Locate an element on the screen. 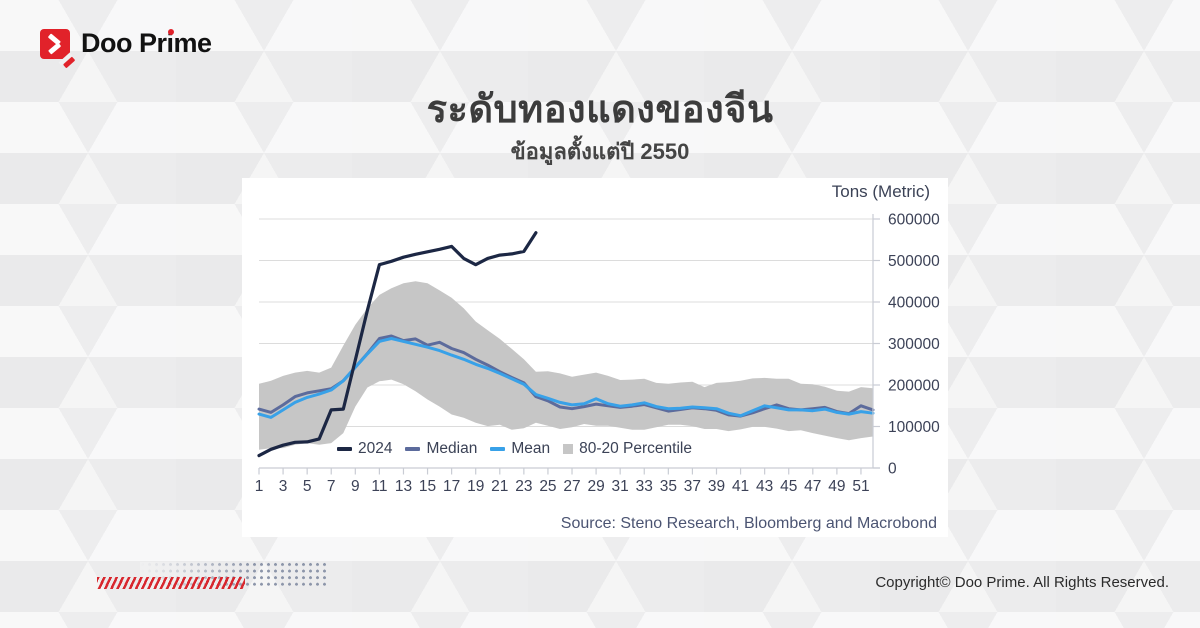  x-tick-label-35: 35 is located at coordinates (668, 486).